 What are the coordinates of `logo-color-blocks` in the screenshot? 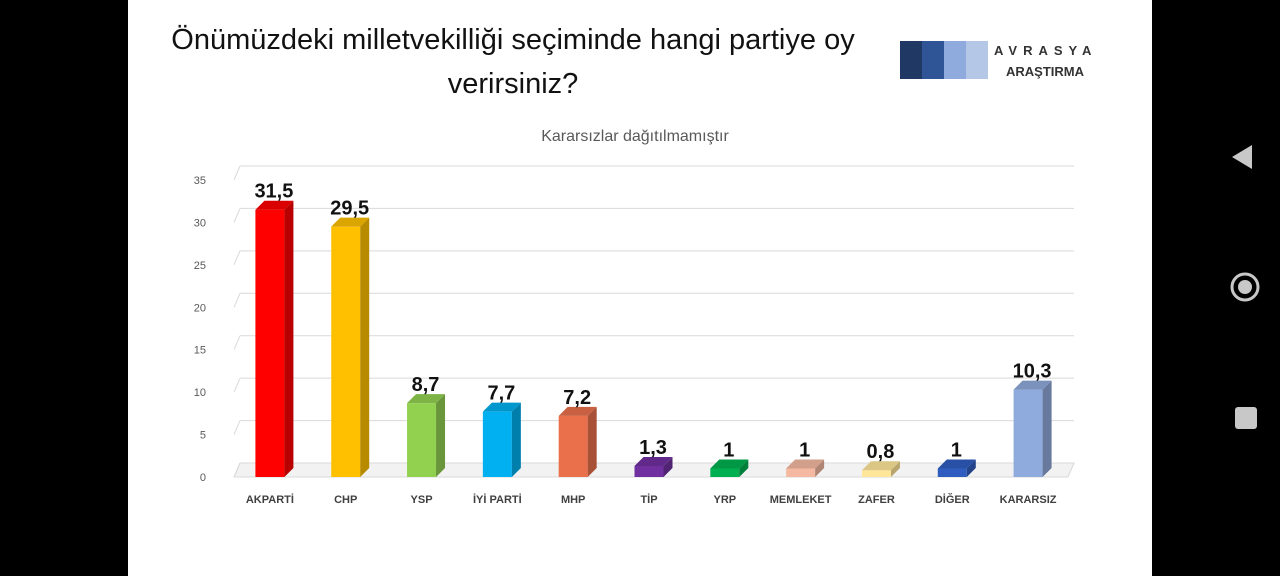 It's located at (944, 60).